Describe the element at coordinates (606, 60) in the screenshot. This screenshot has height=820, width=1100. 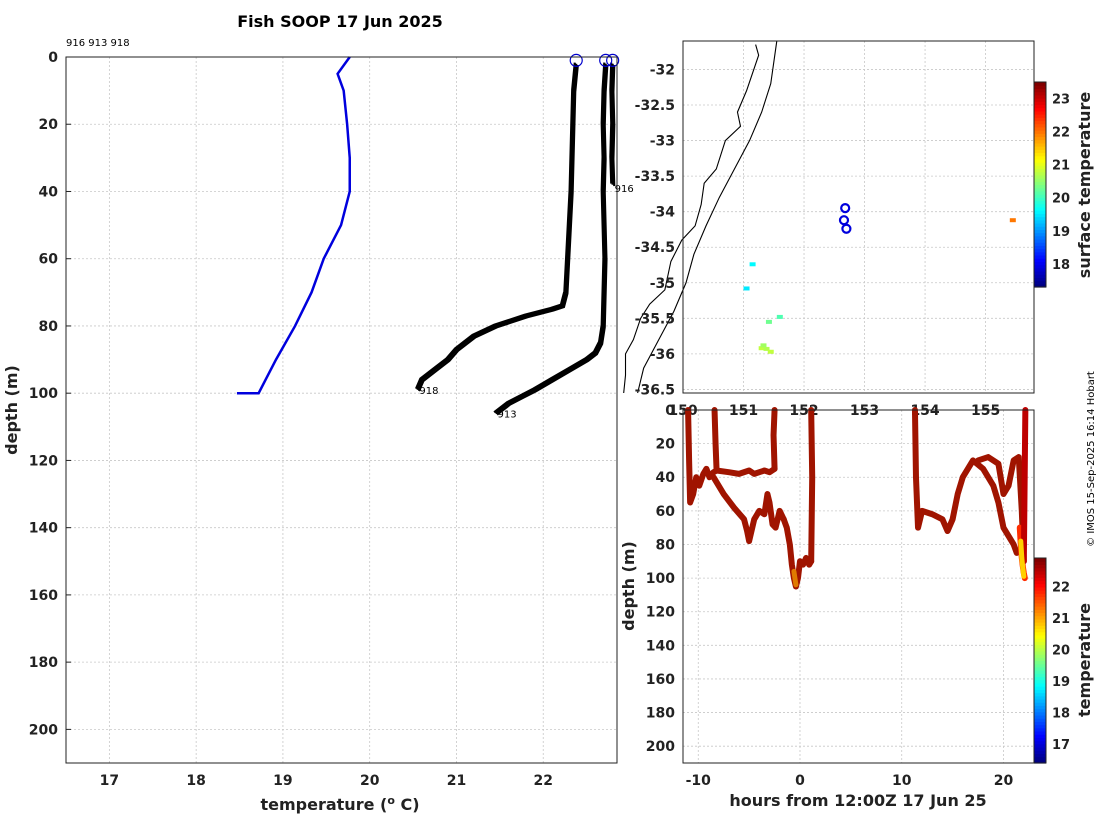
I see `profile-start-marker` at that location.